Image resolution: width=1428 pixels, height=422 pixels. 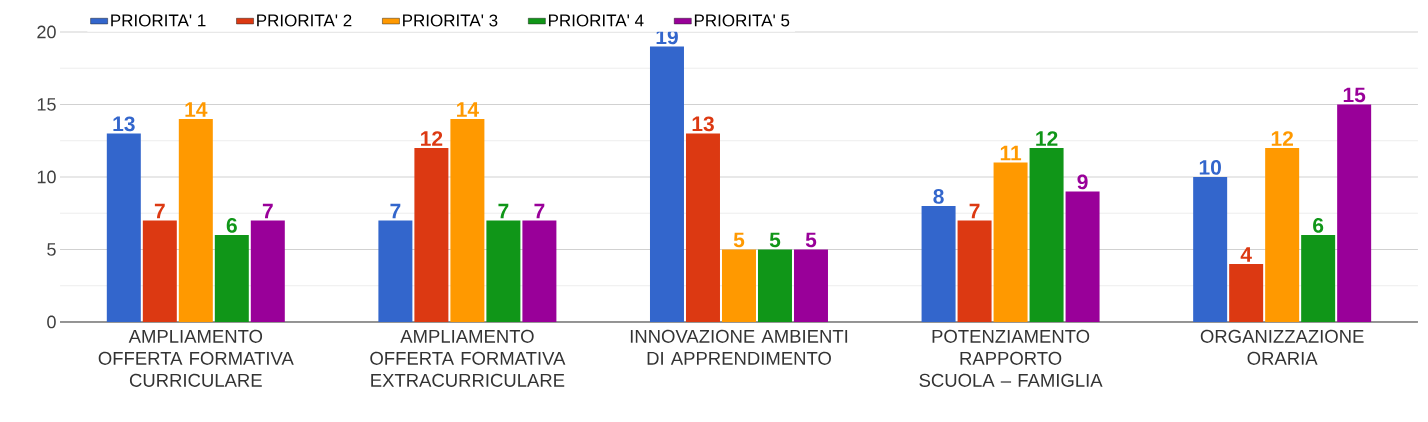 What do you see at coordinates (51, 249) in the screenshot?
I see `y-tick-label: 5` at bounding box center [51, 249].